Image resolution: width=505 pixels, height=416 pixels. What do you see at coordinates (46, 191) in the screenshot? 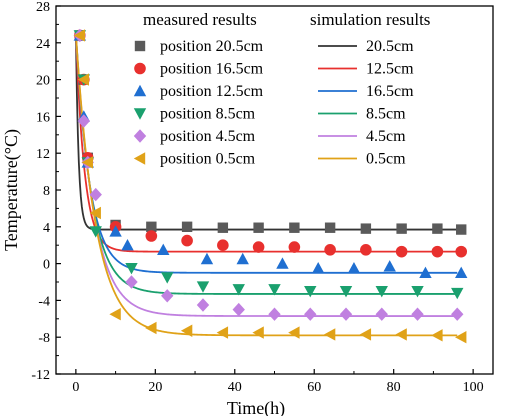
I see `y-tick-label: 8` at bounding box center [46, 191].